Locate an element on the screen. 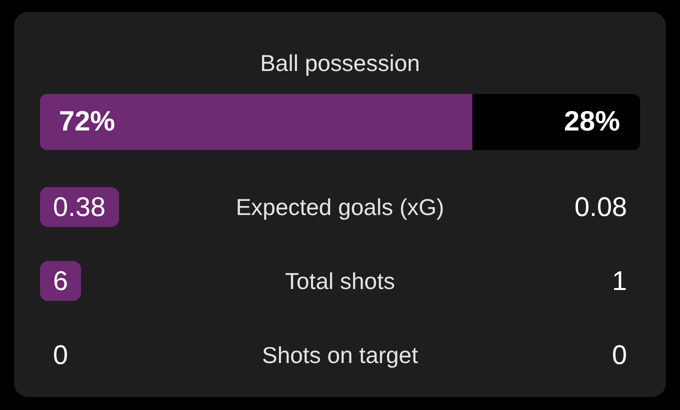  badge: 6 is located at coordinates (61, 281).